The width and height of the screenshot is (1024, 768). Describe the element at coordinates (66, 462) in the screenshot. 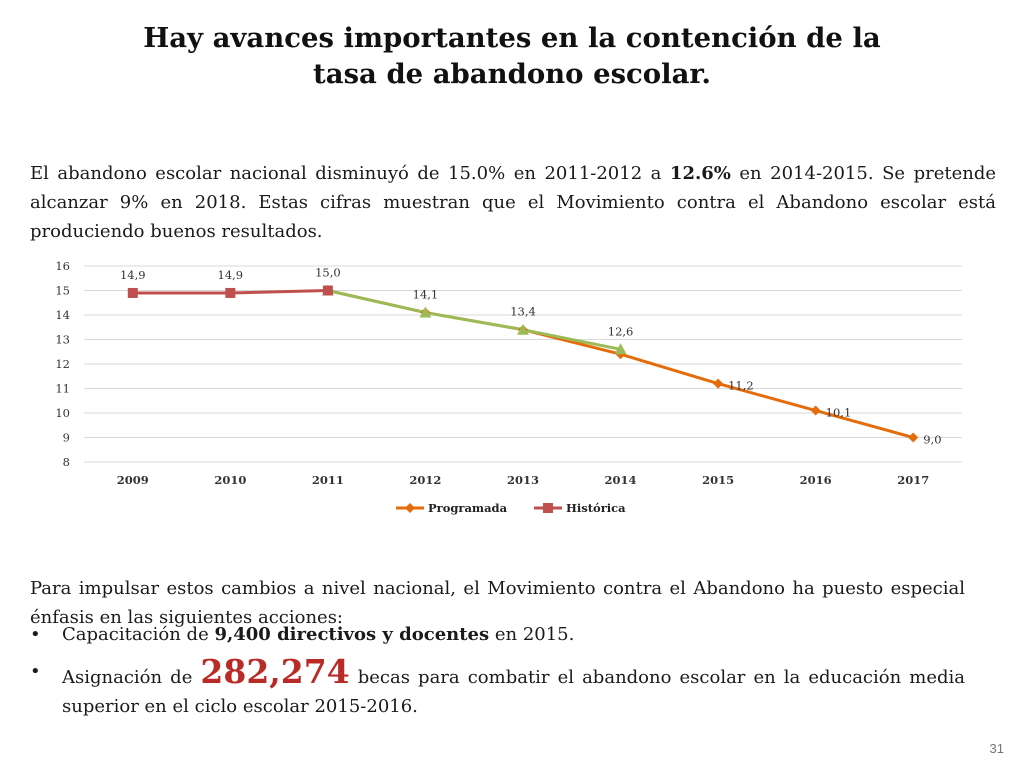

I see `y-tick-label: 8` at that location.